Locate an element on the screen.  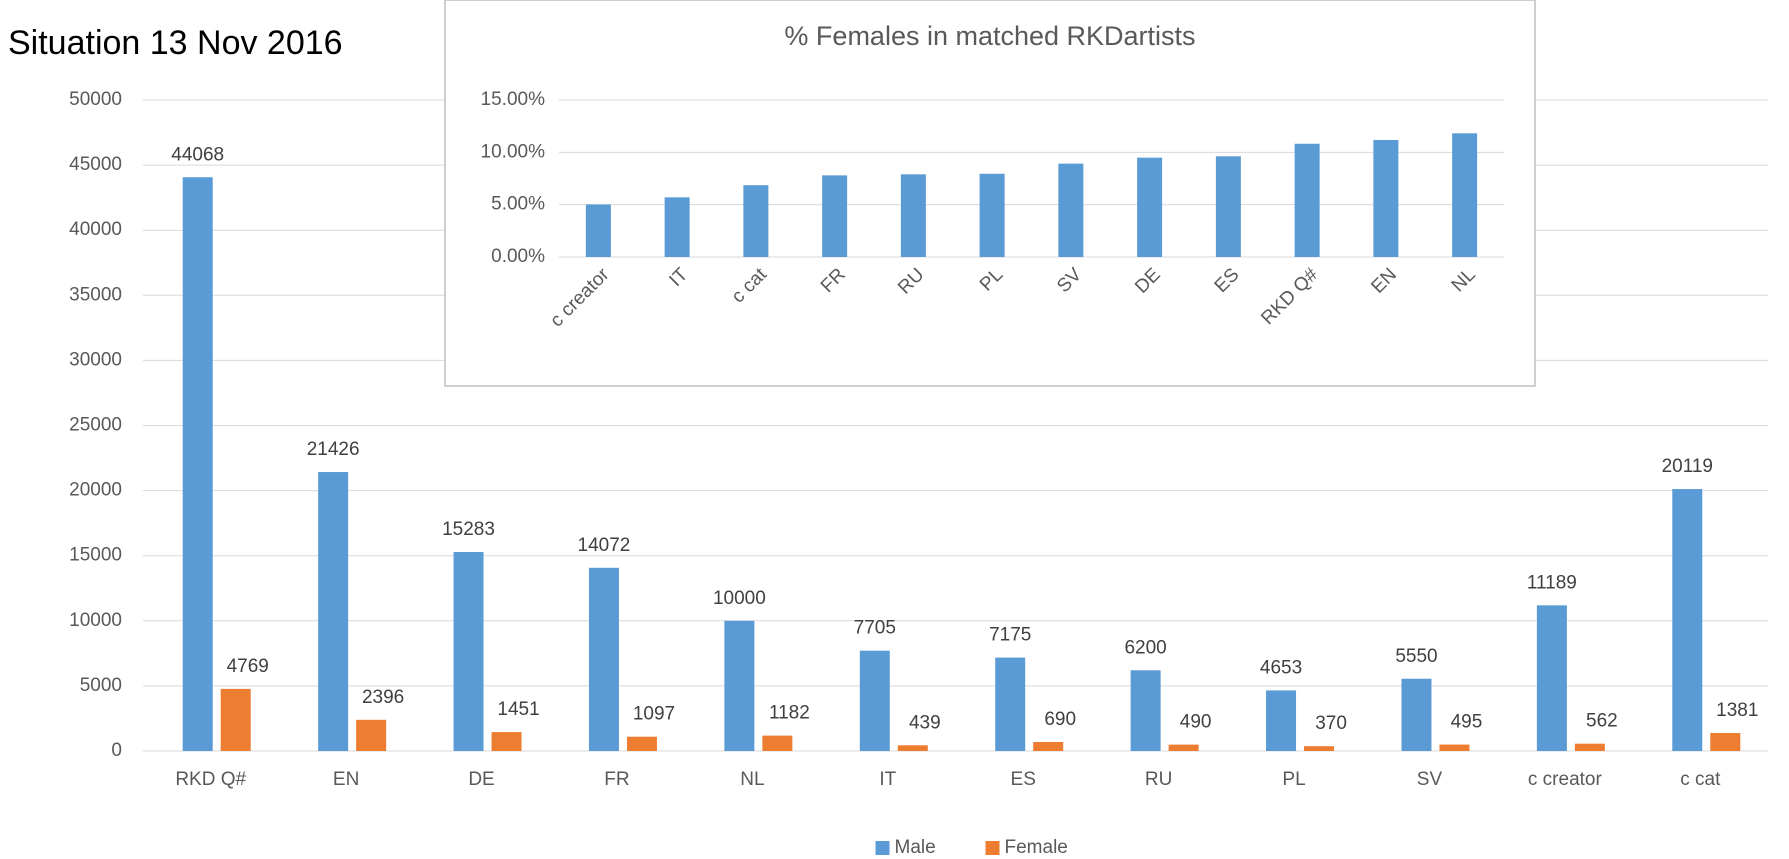
y-tick-label: 50000 is located at coordinates (95, 99).